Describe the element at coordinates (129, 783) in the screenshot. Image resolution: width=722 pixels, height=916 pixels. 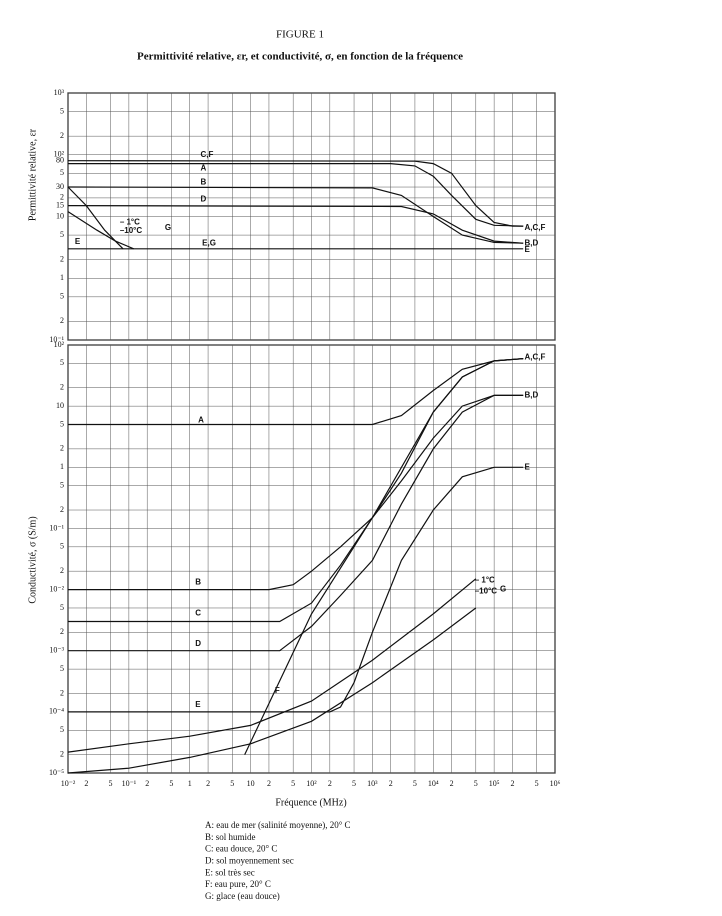
I see `x-tick-label: 10⁻¹` at that location.